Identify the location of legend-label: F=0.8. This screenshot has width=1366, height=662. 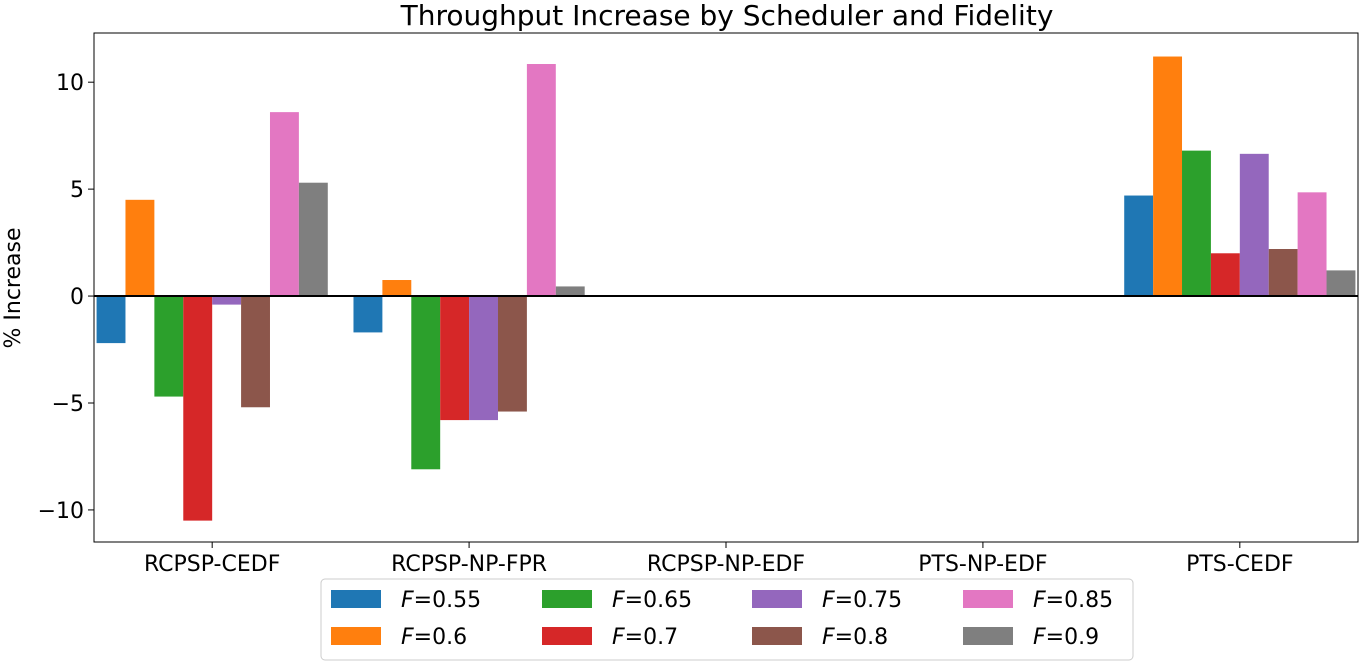
(855, 637).